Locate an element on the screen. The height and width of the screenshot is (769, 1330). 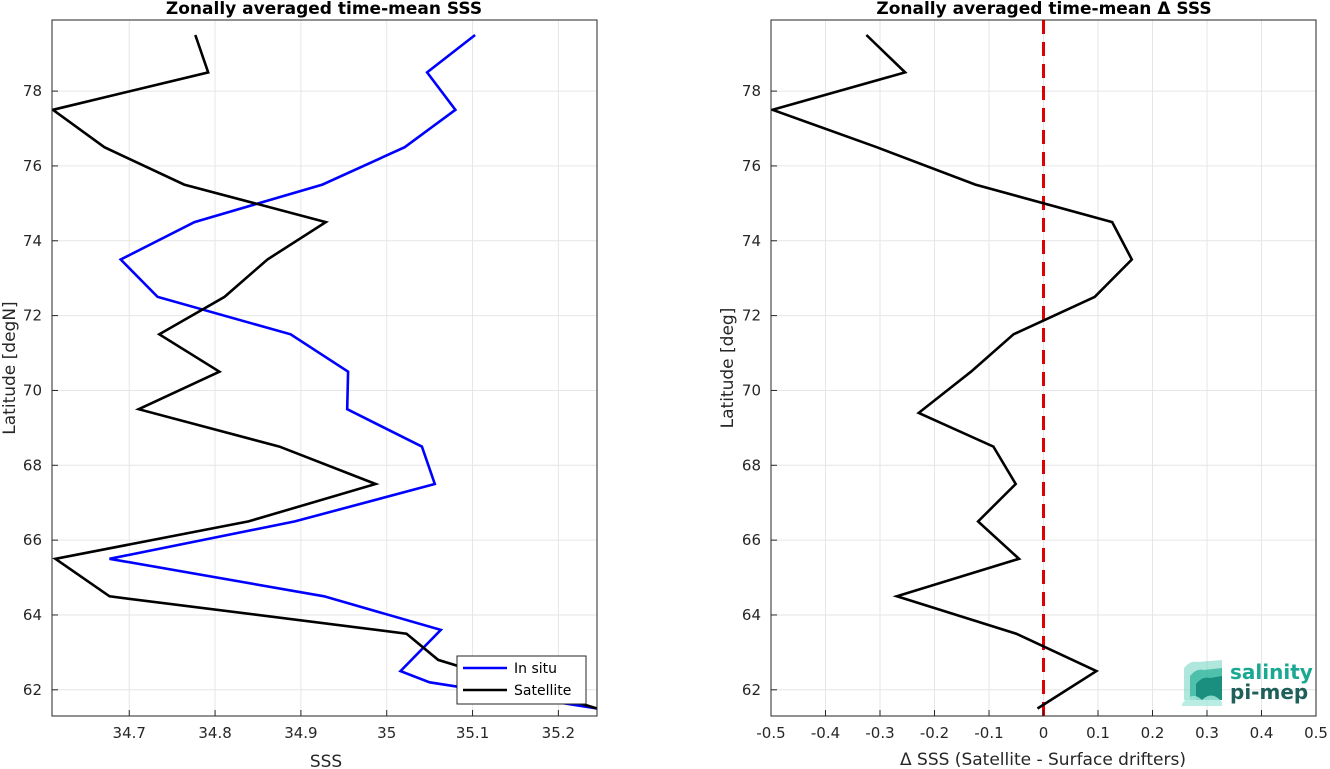
left-x-axis-label: SSS is located at coordinates (326, 760).